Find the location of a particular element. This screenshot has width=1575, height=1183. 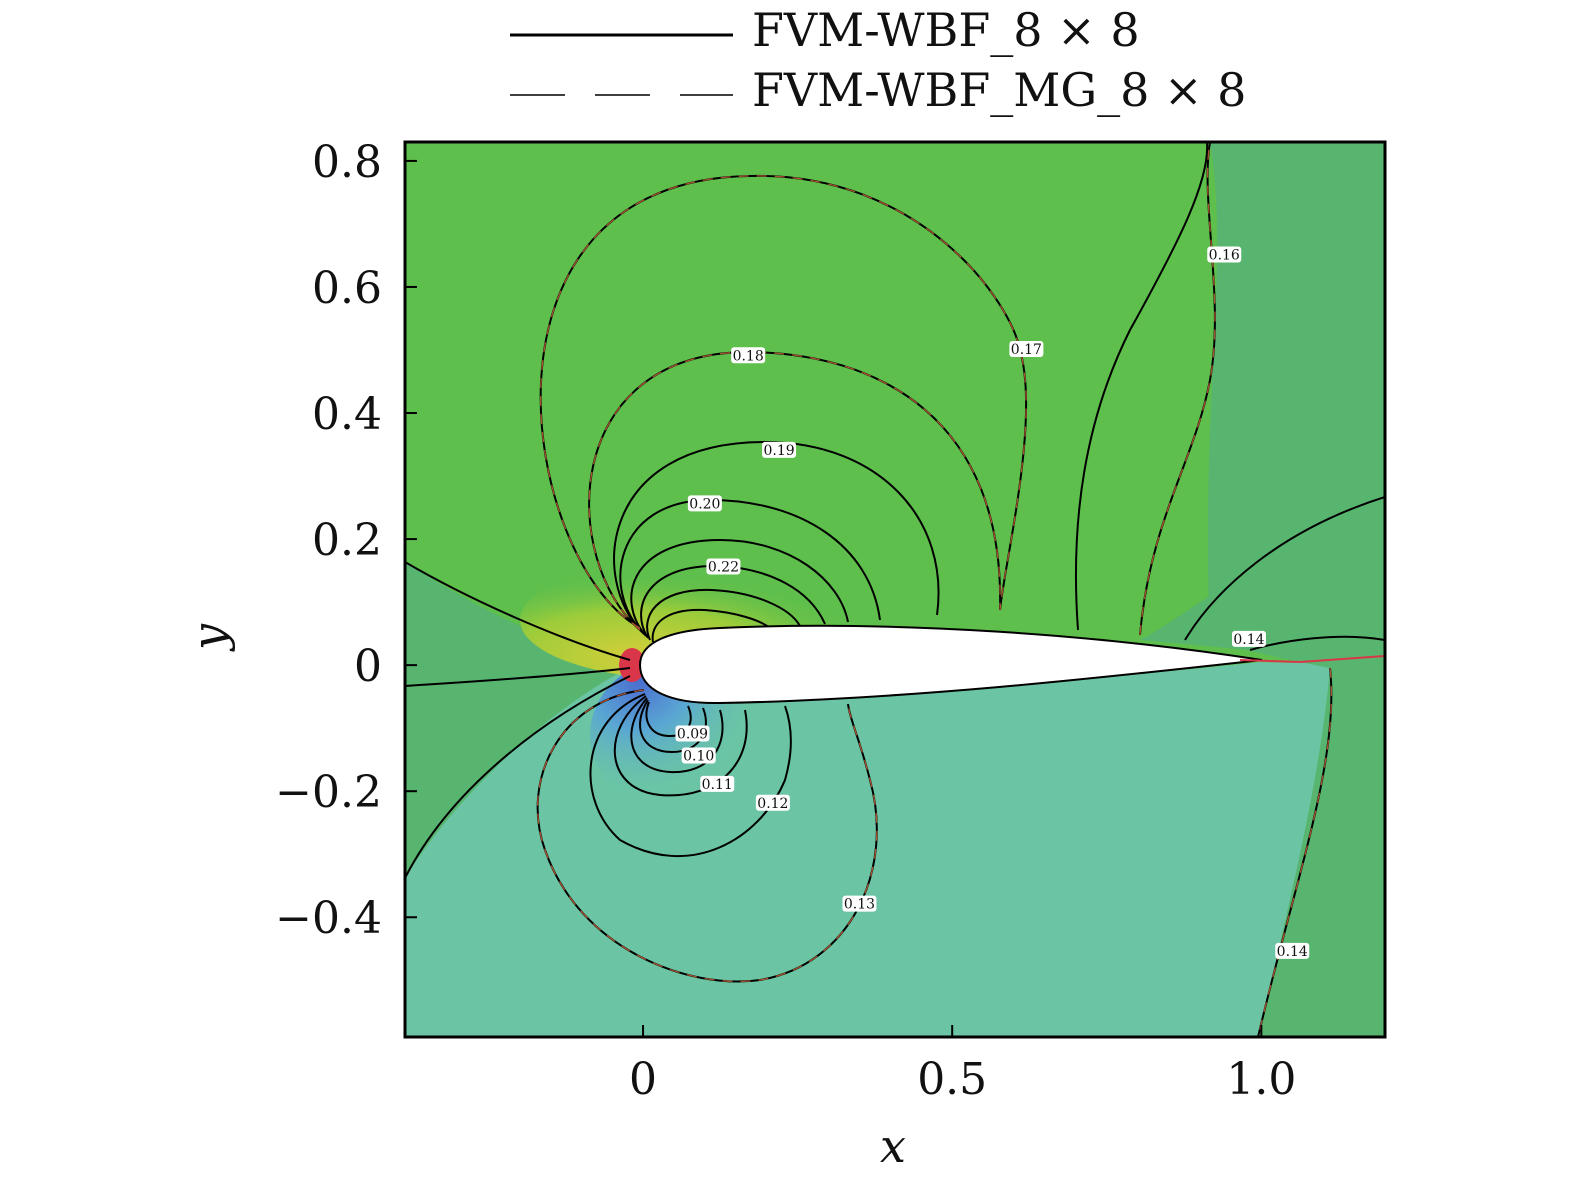

contour-label-text: 0.22 is located at coordinates (723, 567).